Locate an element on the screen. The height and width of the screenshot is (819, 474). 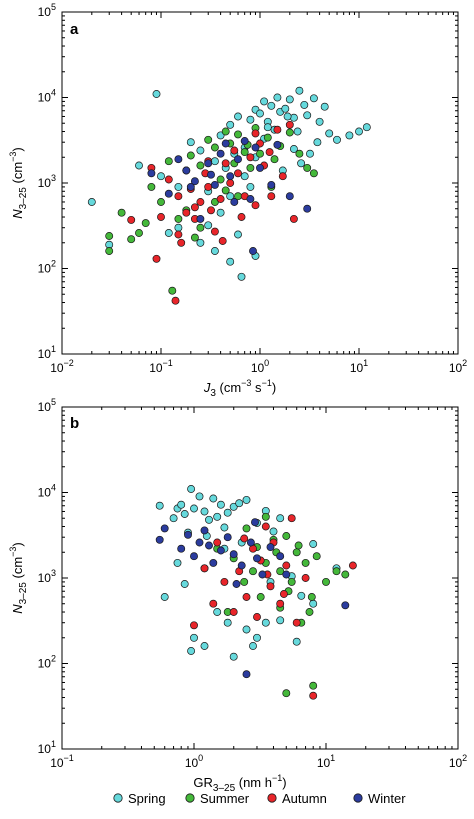
y-tick-label: 10³ is located at coordinates (47, 181).